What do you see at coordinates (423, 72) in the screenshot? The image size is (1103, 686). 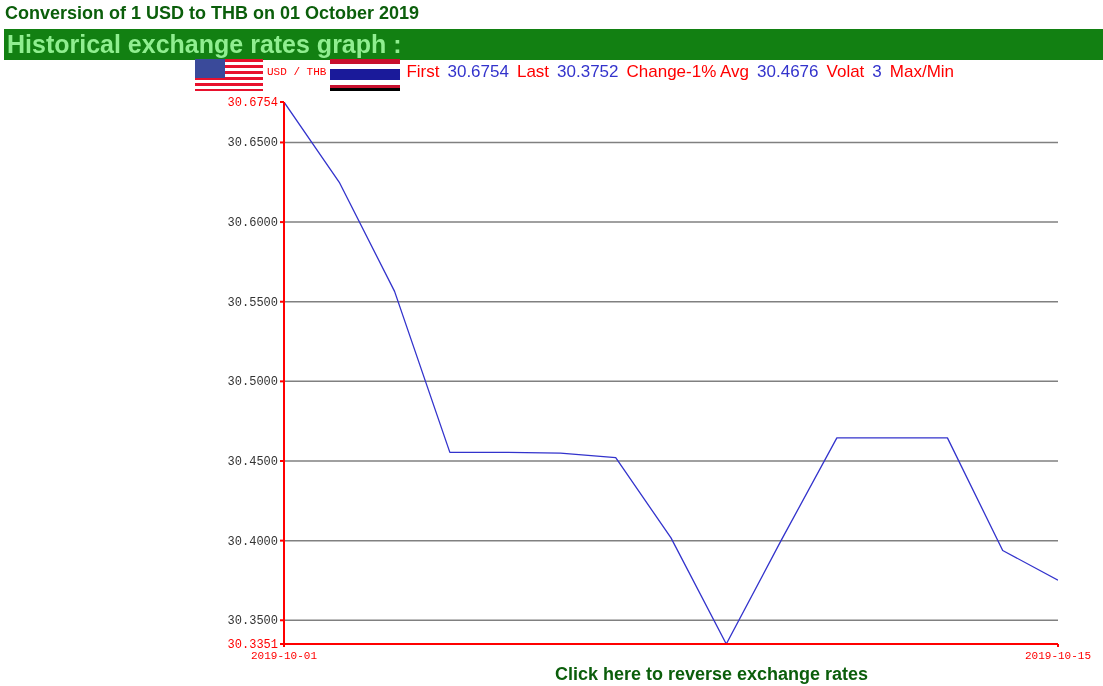 I see `text: First` at bounding box center [423, 72].